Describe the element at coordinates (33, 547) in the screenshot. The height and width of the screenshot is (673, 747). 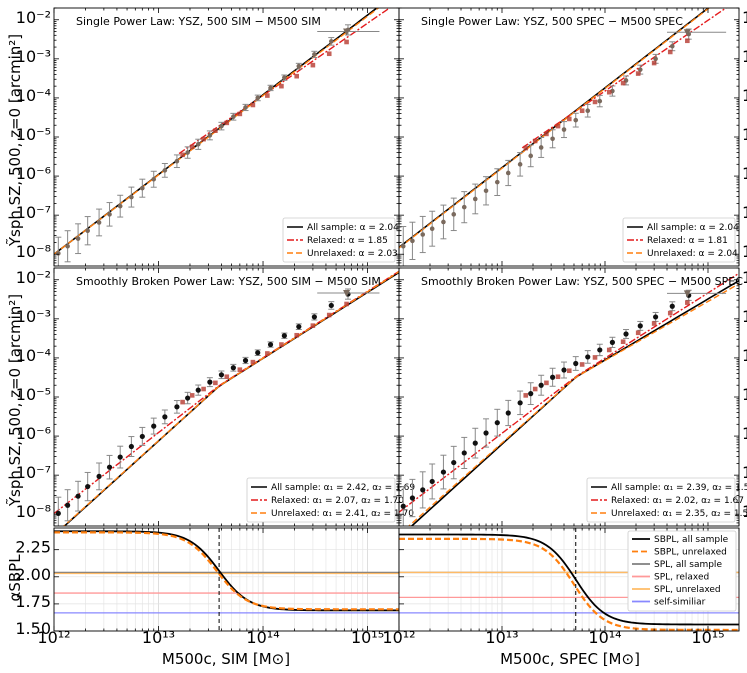
I see `y-tick-label: 2.25` at that location.